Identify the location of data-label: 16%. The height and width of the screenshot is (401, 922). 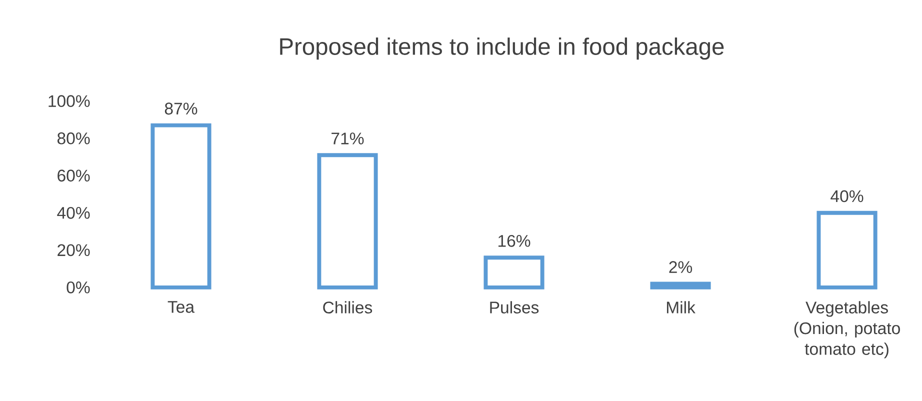
(514, 240).